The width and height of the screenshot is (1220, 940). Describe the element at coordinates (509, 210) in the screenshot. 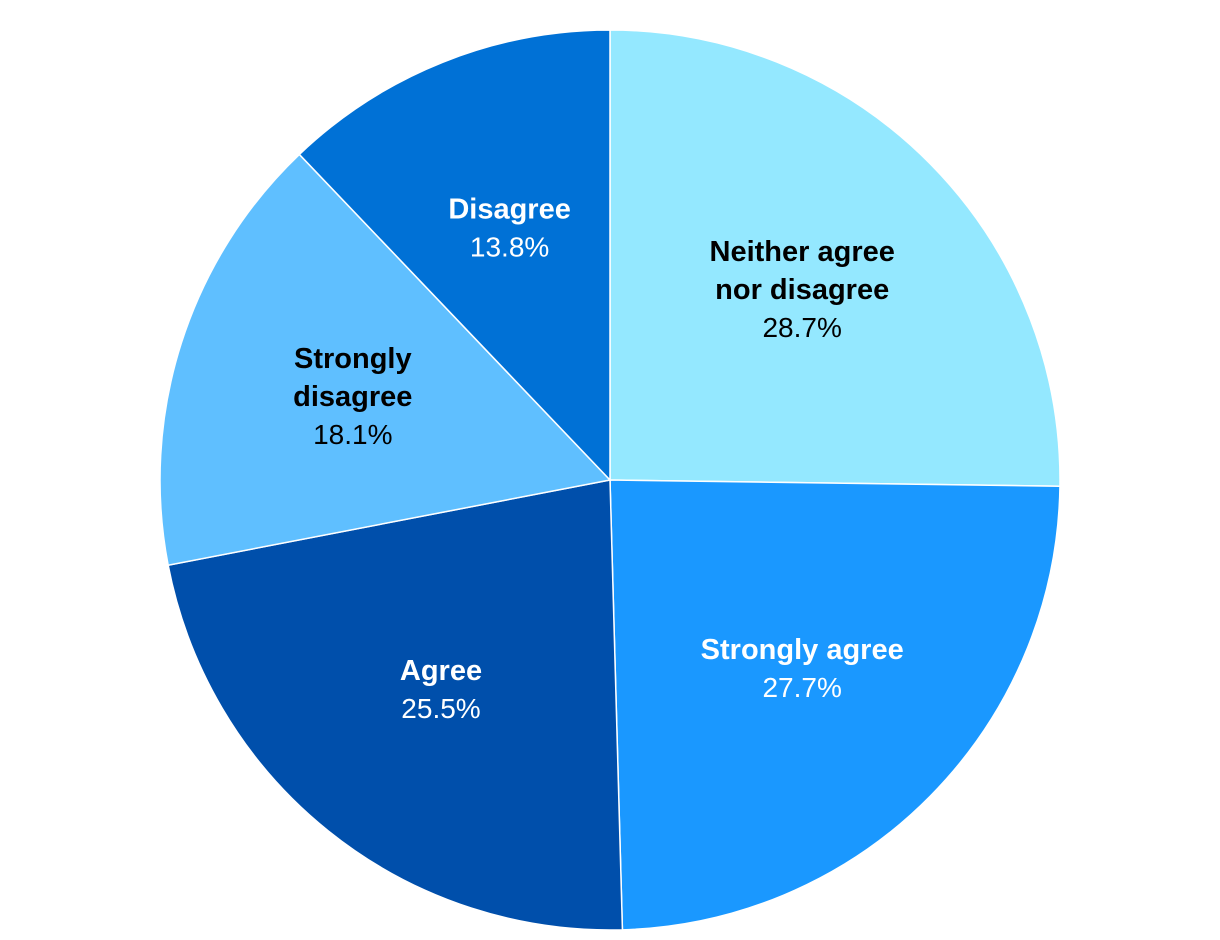

I see `slice-name-disagree-line-0: Disagree` at that location.